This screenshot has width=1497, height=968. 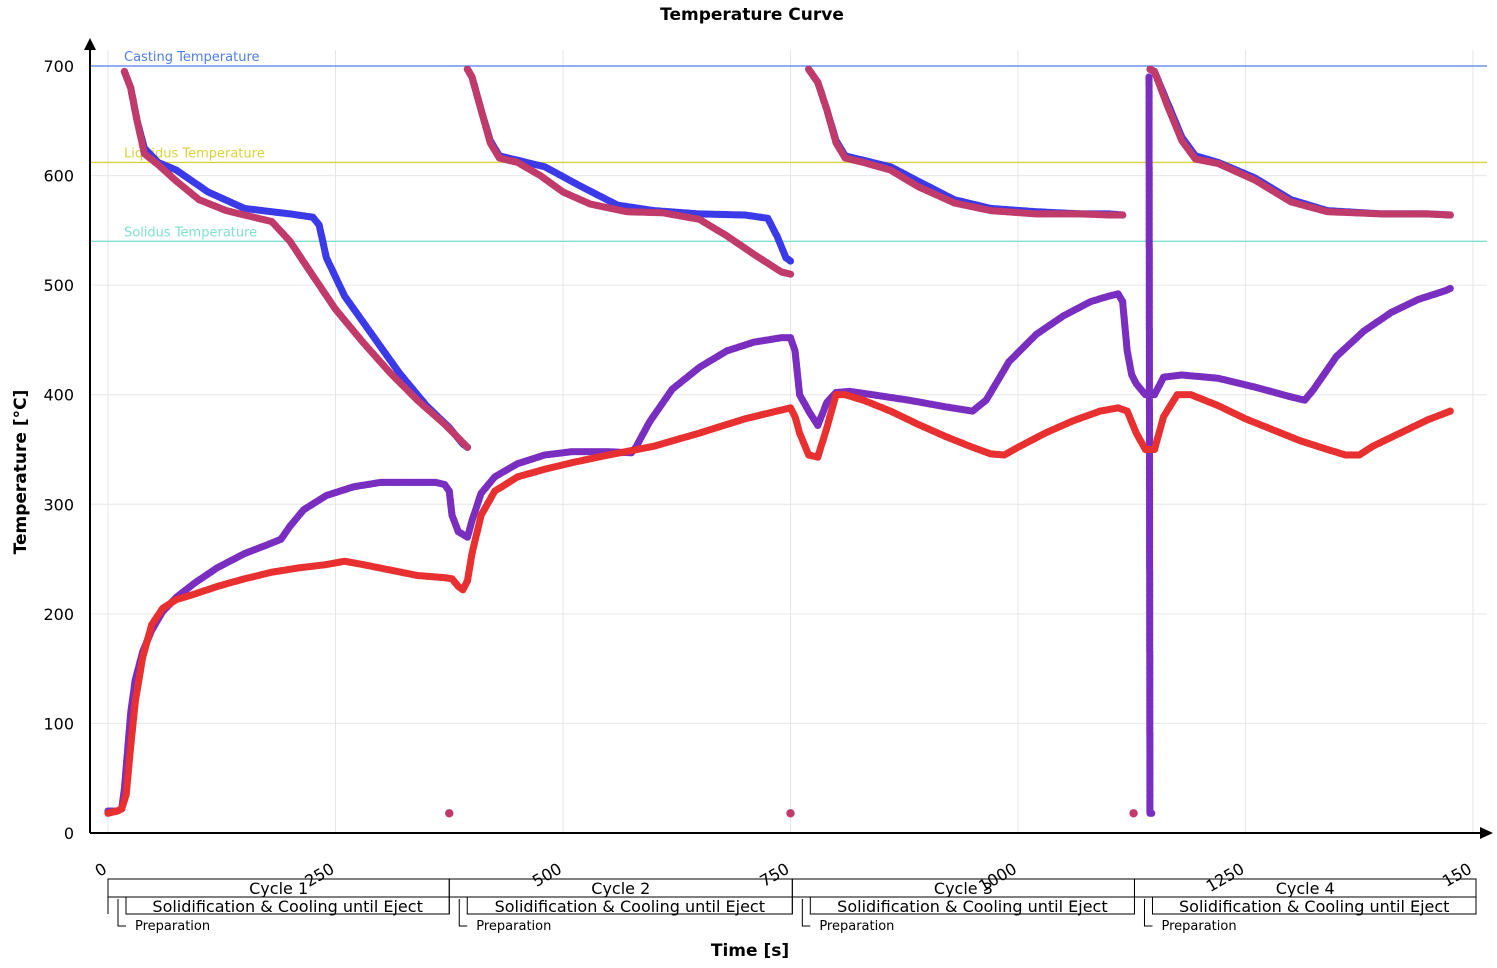 I want to click on y-tick-label: 0, so click(x=69, y=833).